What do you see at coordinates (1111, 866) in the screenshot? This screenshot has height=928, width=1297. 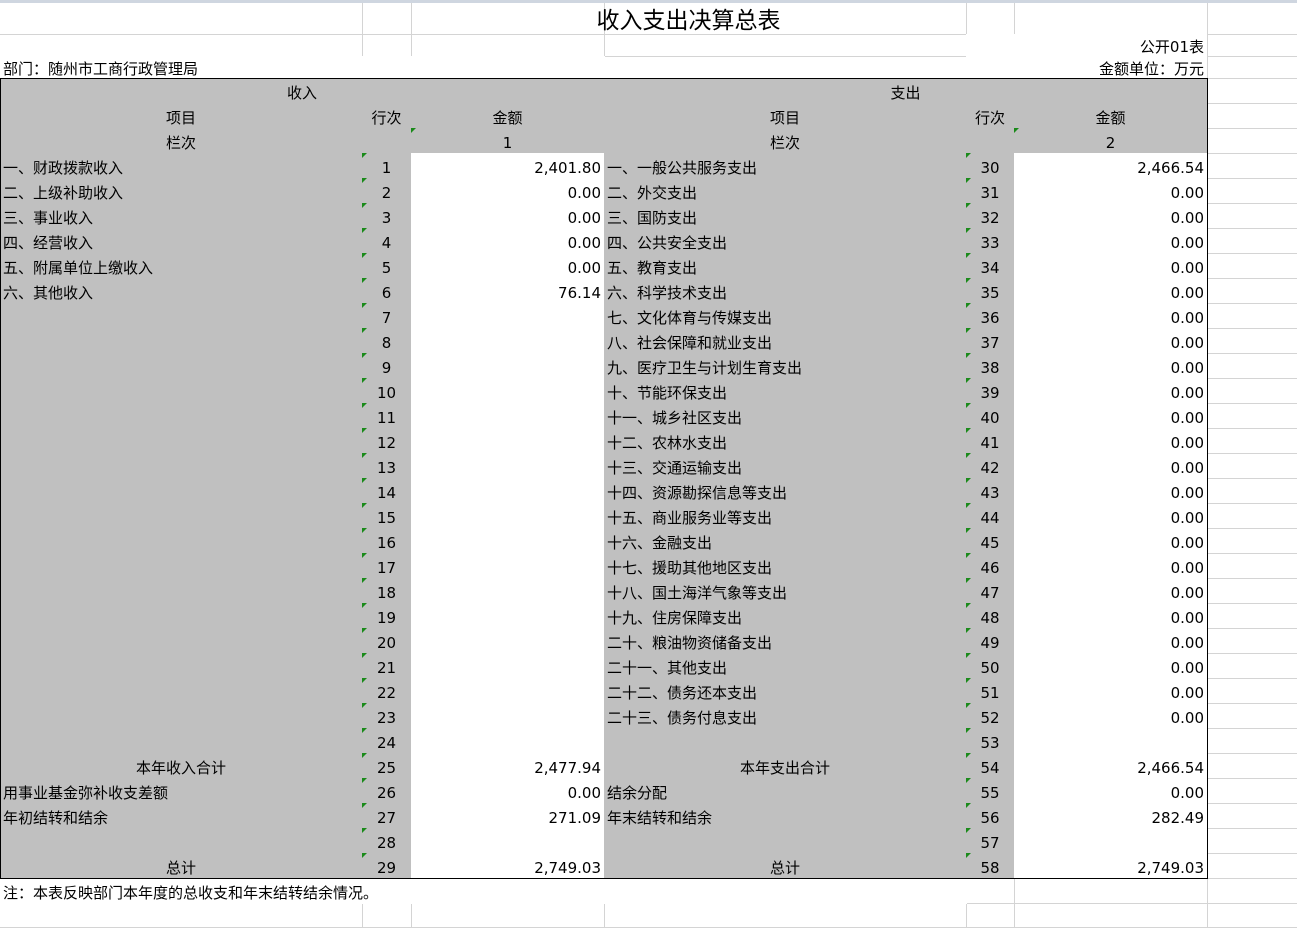 I see `expense-amount: 2,749.03` at bounding box center [1111, 866].